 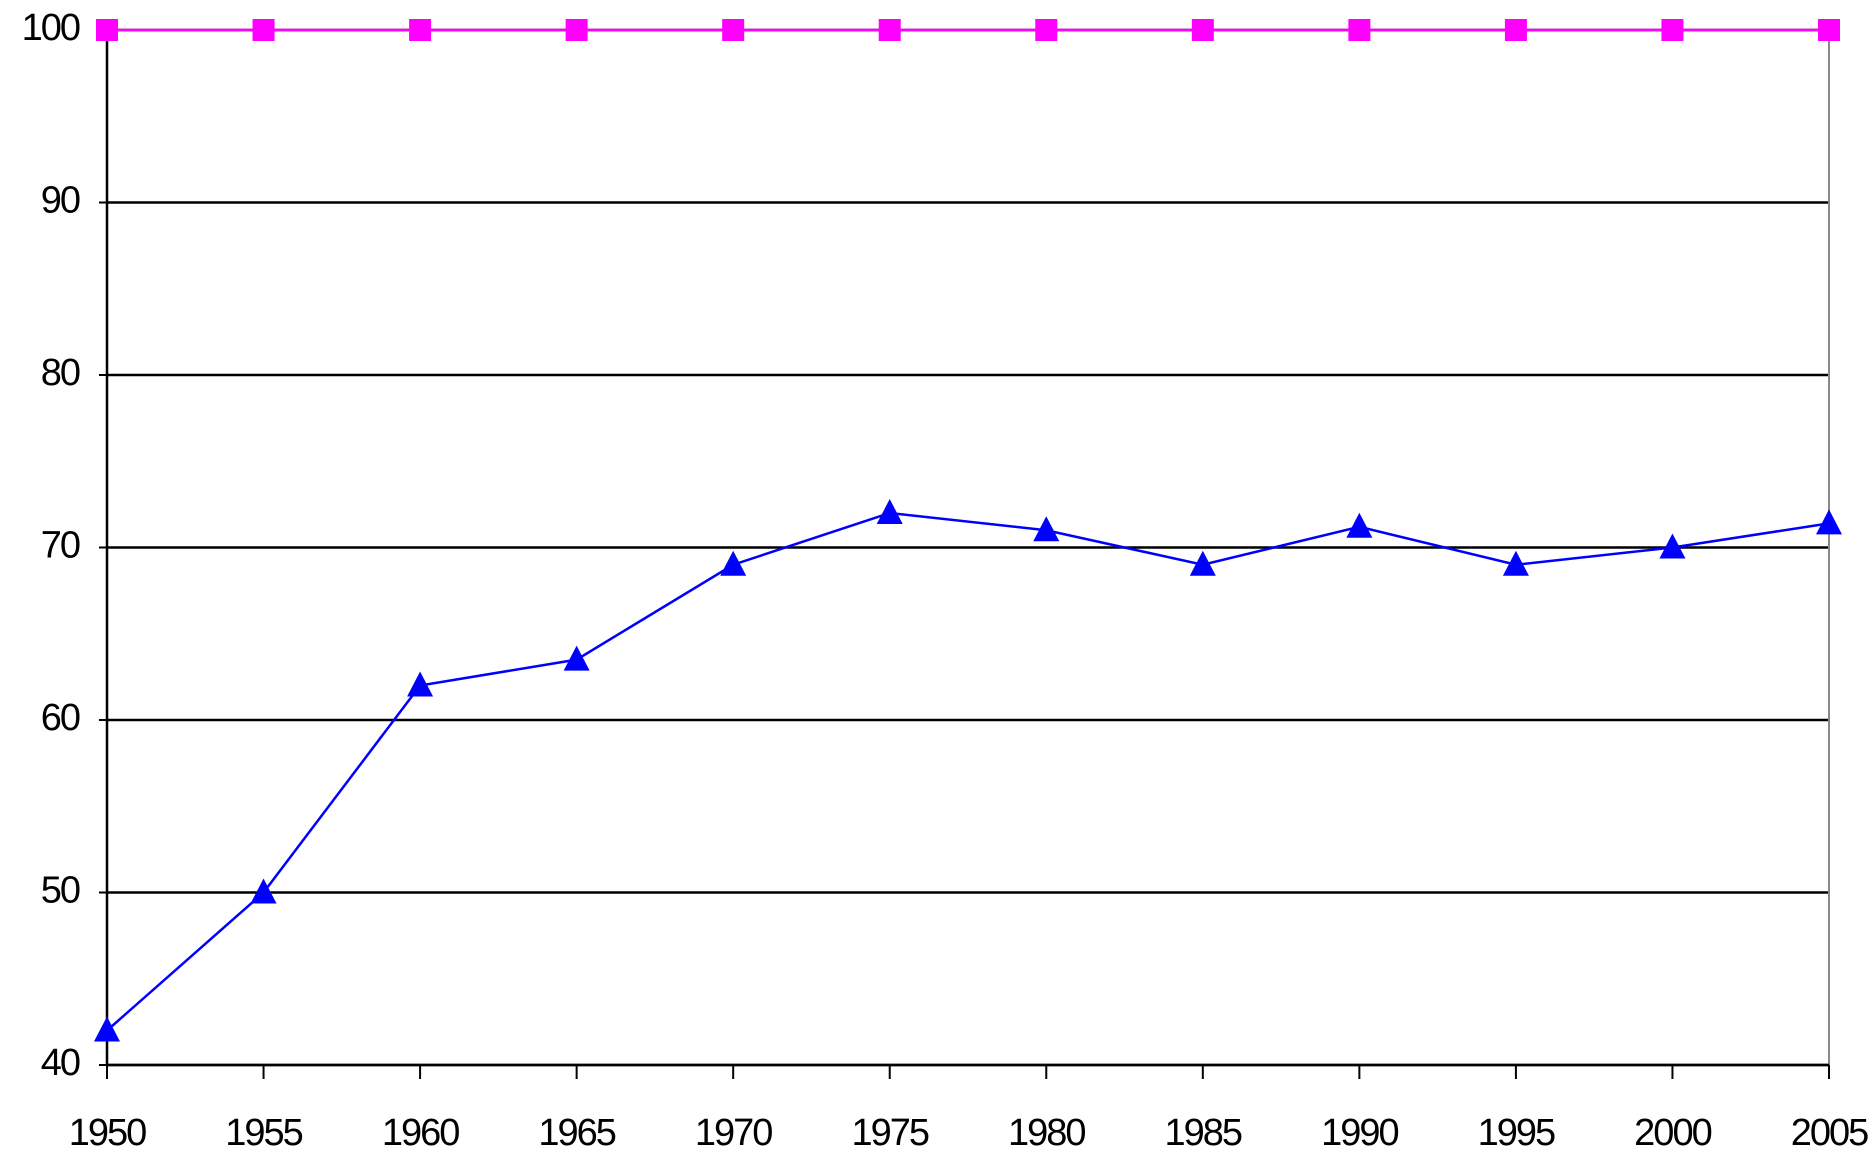 What do you see at coordinates (51, 28) in the screenshot?
I see `y-tick-label: 100` at bounding box center [51, 28].